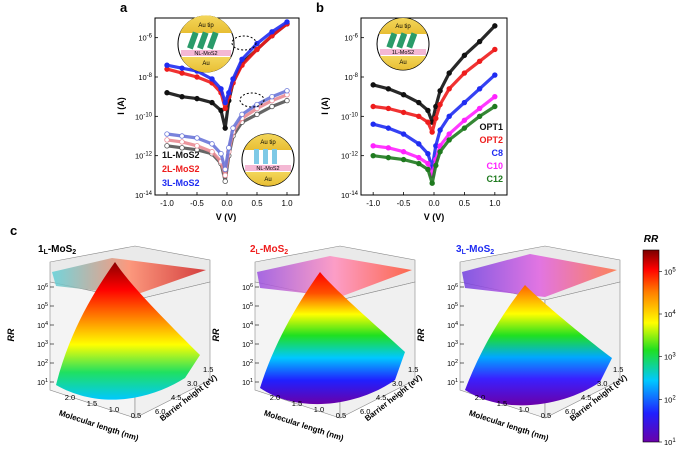 The image size is (680, 450). I want to click on z-tick-label: 10⁶, so click(247, 287).